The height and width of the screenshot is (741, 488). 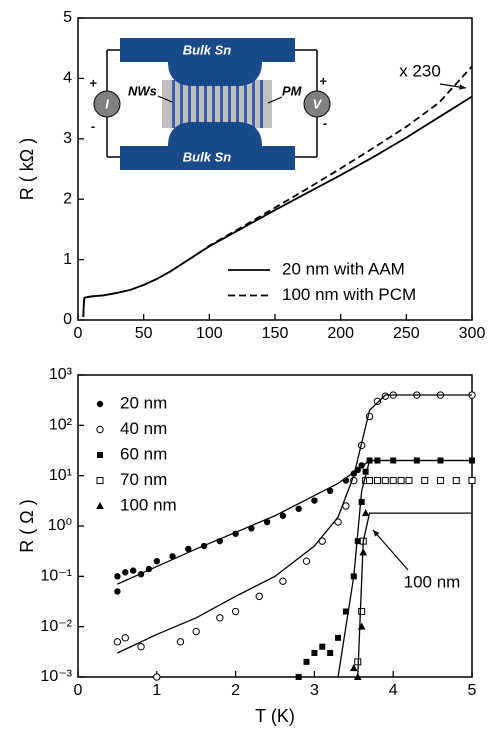 What do you see at coordinates (292, 90) in the screenshot?
I see `inset-label: PM` at bounding box center [292, 90].